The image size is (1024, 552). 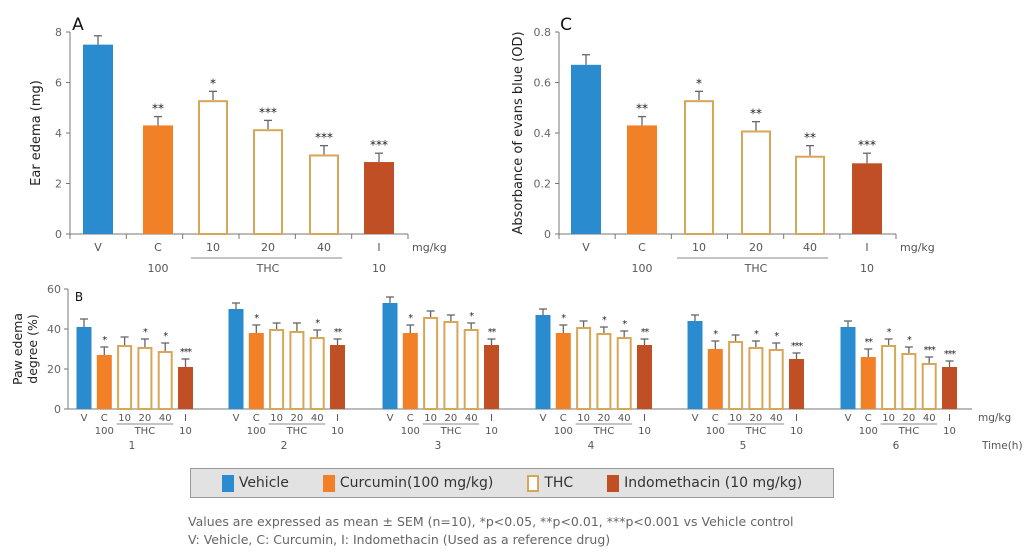 I want to click on y-tick-label: 0.2, so click(x=543, y=184).